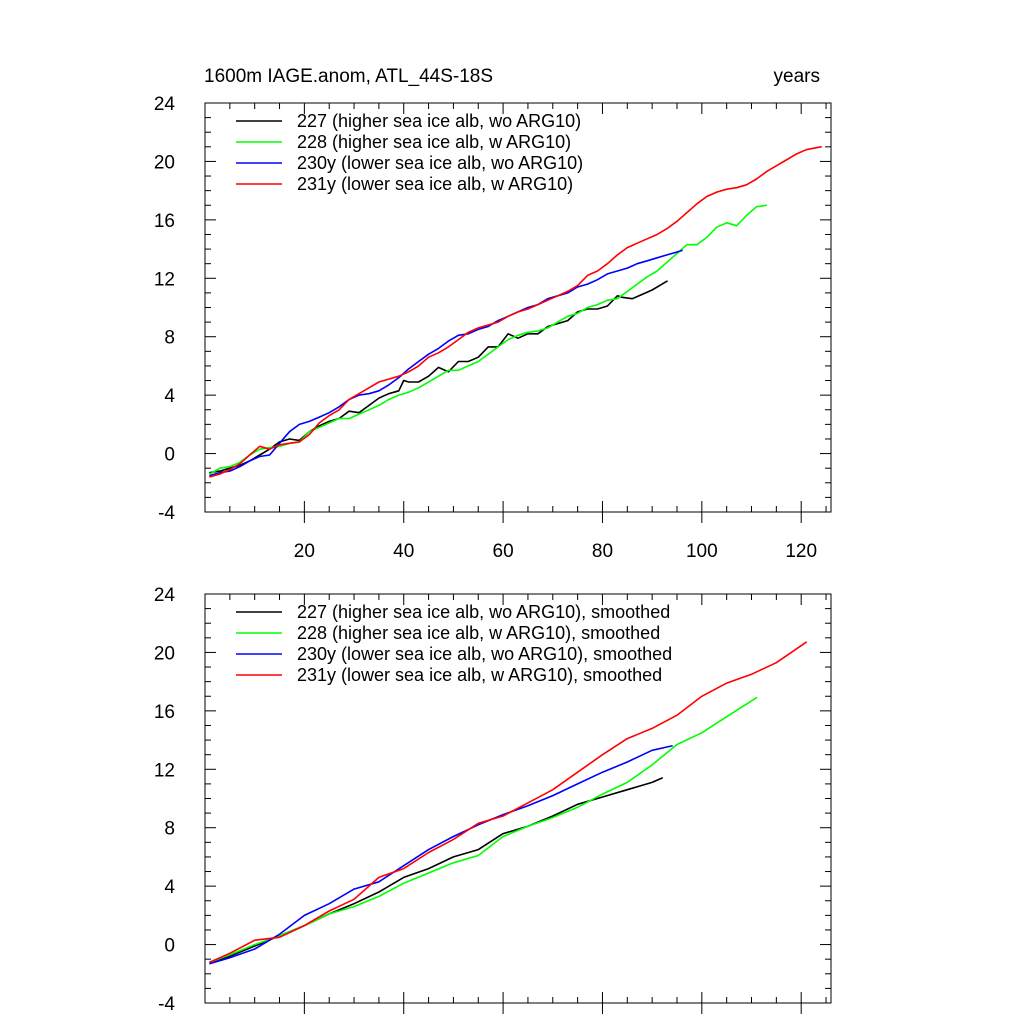  Describe the element at coordinates (602, 551) in the screenshot. I see `x-tick-label: 80` at that location.